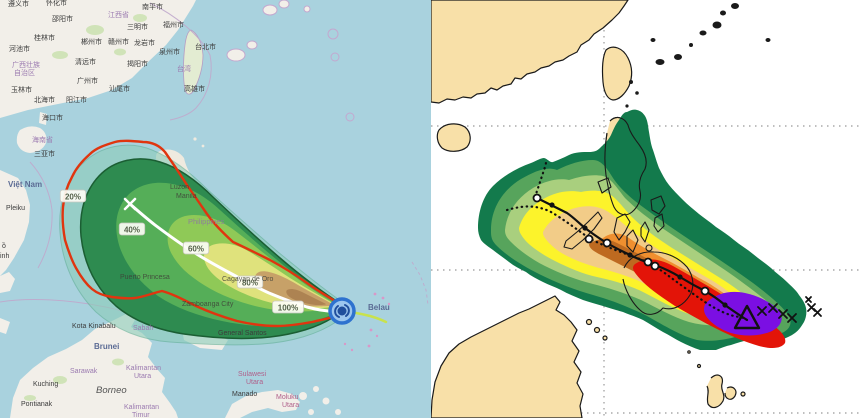  I want to click on past-position-x-marks, so click(789, 309).